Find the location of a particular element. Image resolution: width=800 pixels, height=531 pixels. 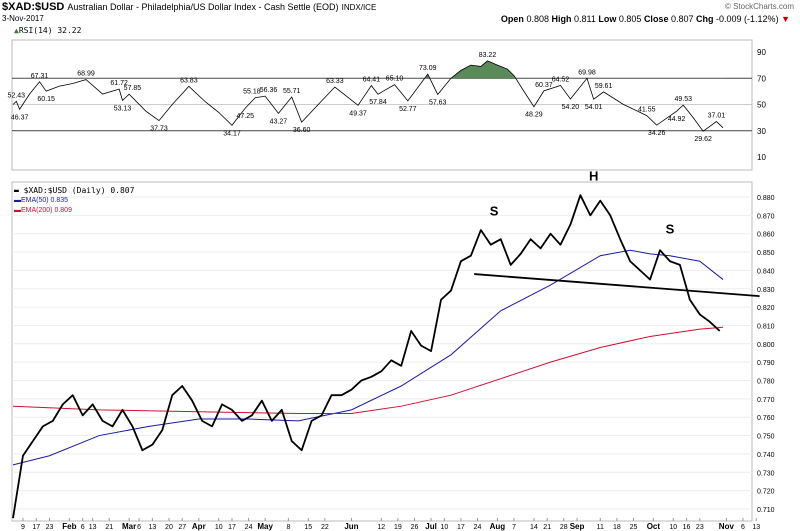

rsi-value-label: 52.77 is located at coordinates (408, 109).